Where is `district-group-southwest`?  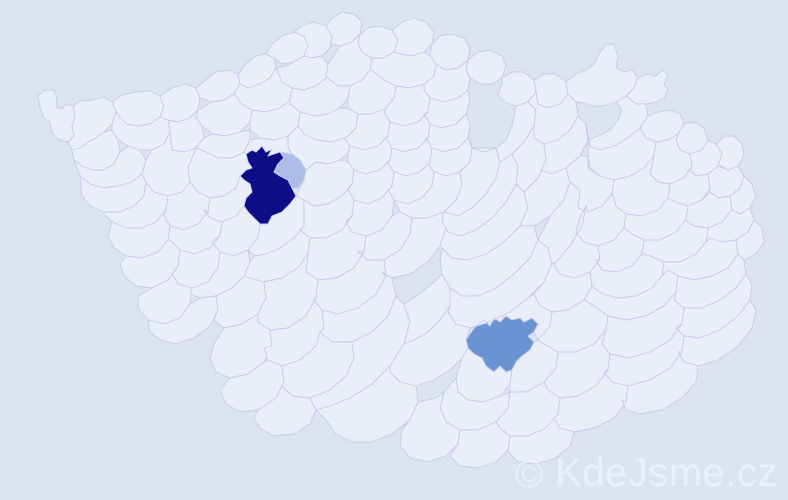
district-group-southwest is located at coordinates (170, 259).